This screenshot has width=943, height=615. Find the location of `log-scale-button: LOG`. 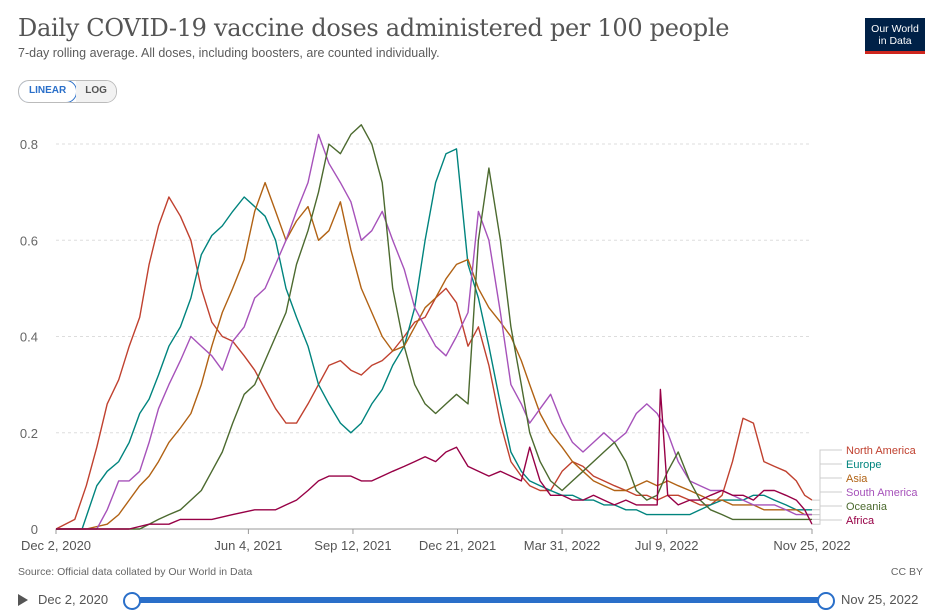

log-scale-button: LOG is located at coordinates (96, 91).